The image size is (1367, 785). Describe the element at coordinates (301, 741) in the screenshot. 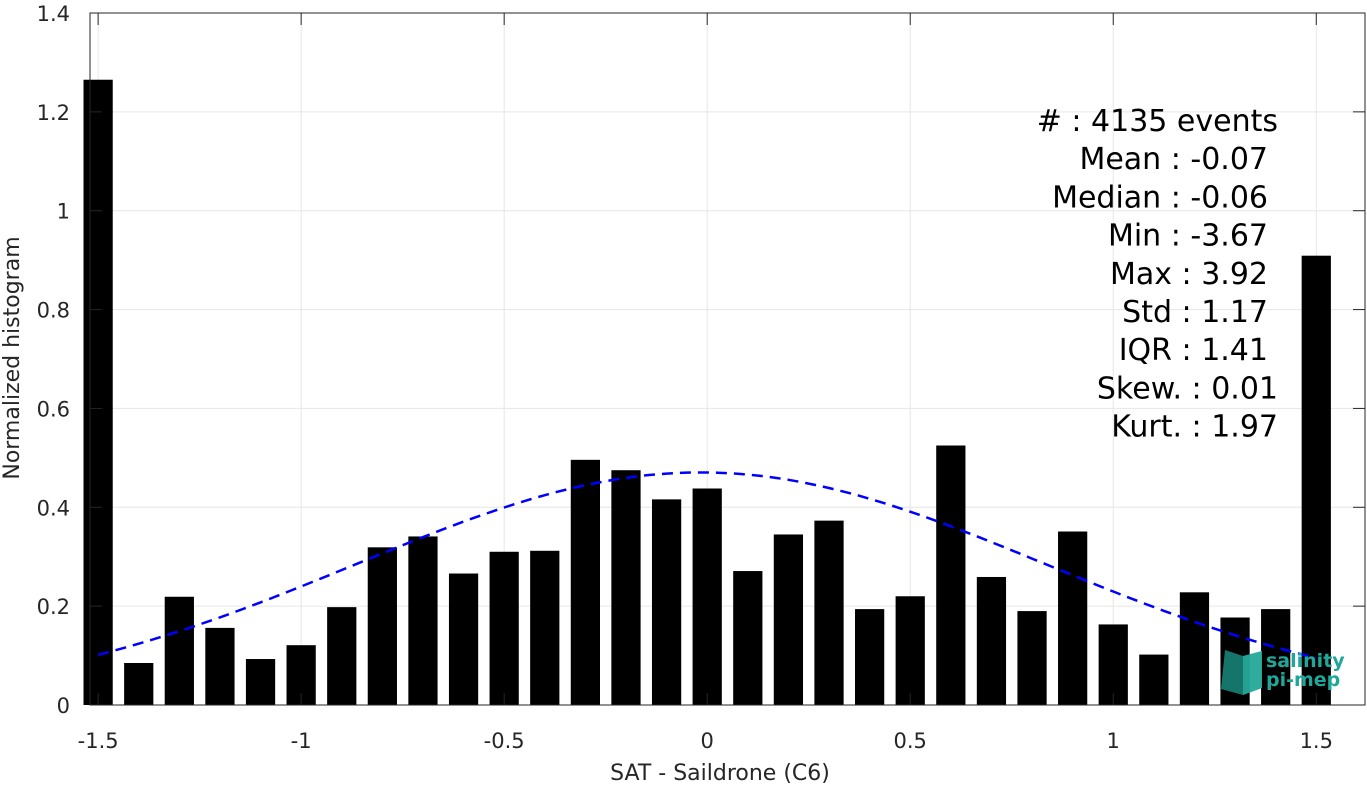

I see `x-tick-label-1: -1` at that location.